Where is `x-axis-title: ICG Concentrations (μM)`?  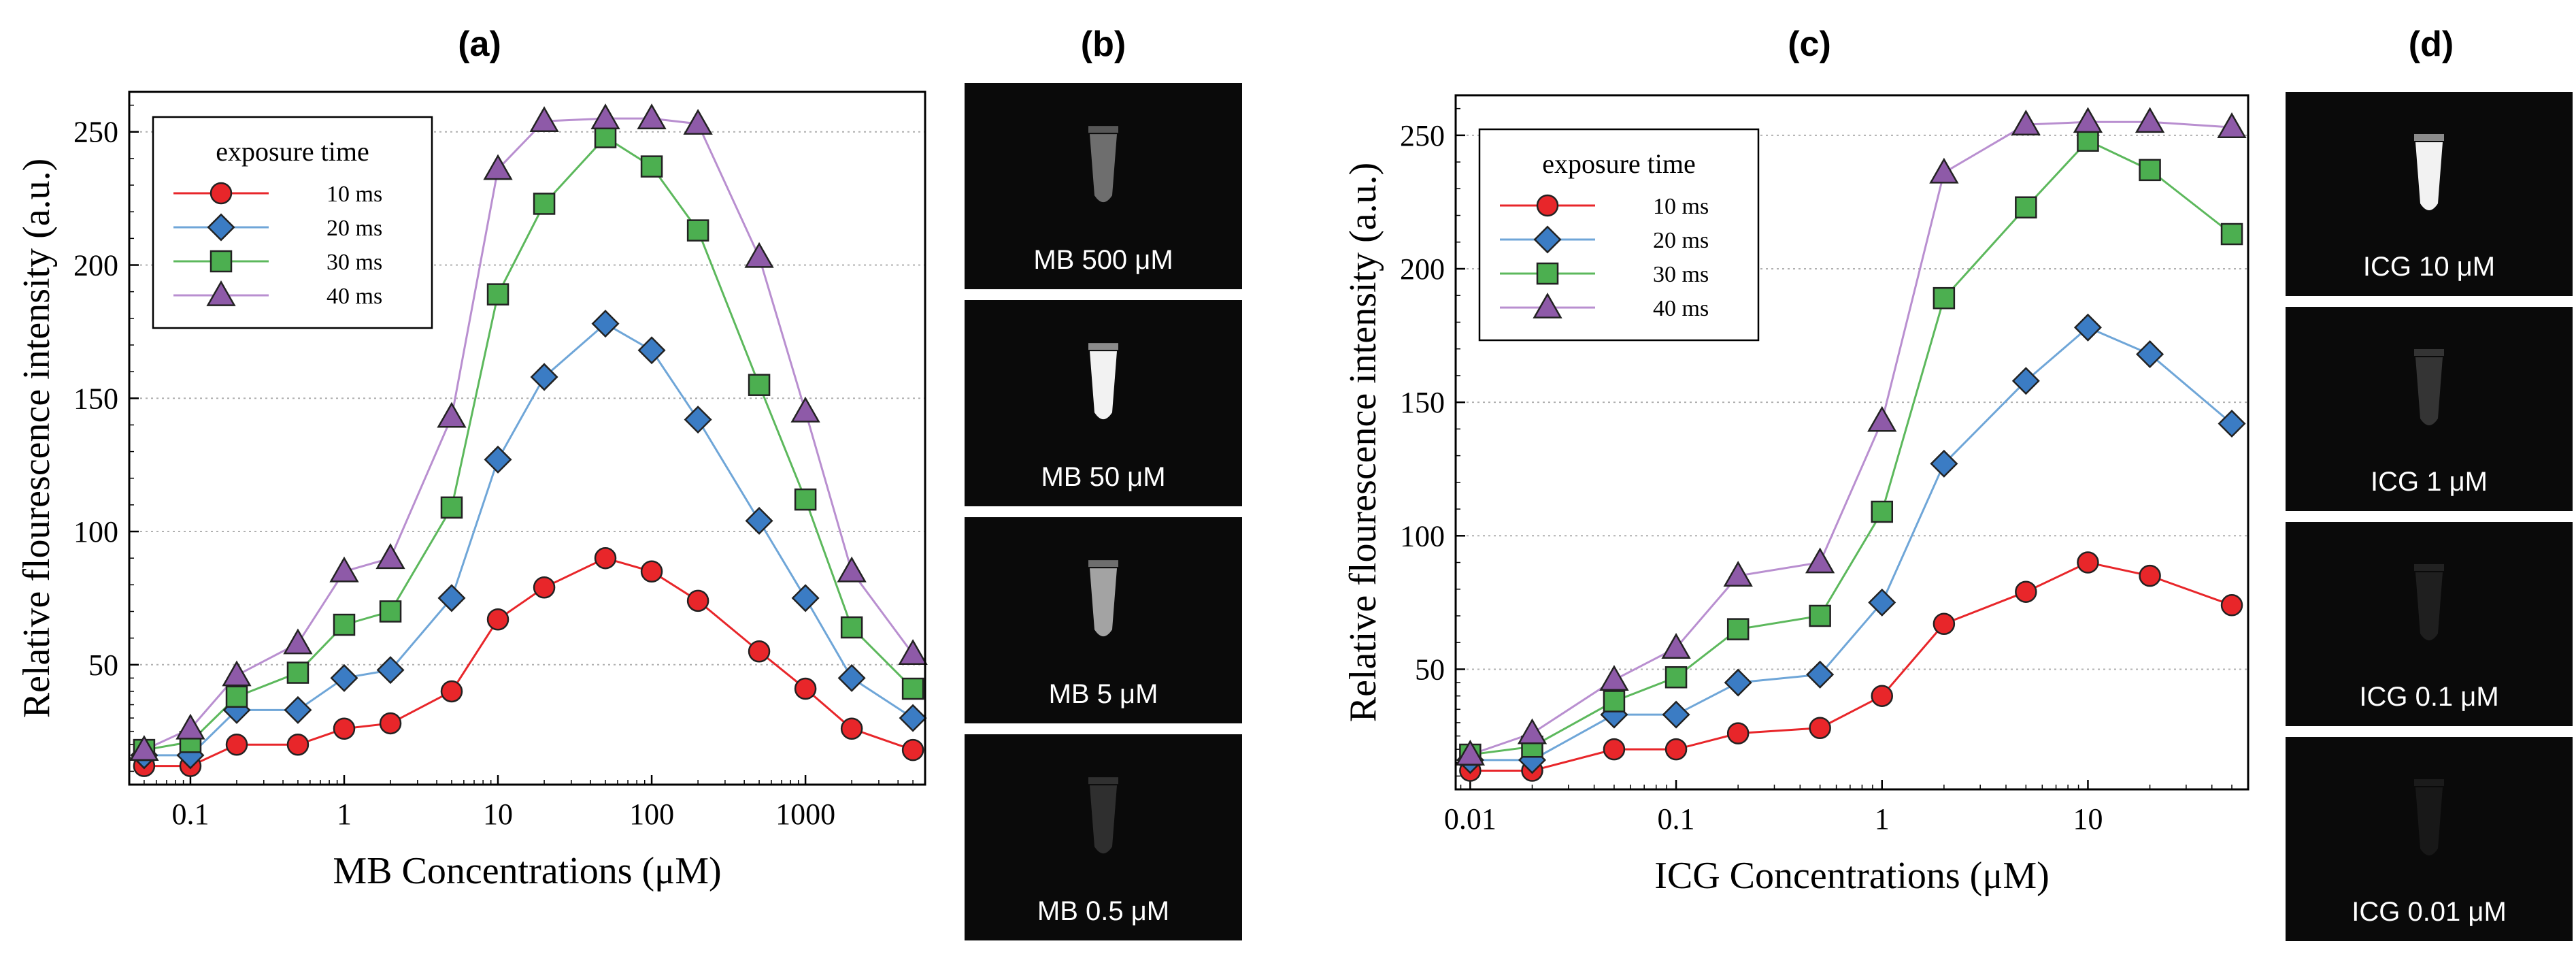
x-axis-title: ICG Concentrations (μM) is located at coordinates (1852, 876).